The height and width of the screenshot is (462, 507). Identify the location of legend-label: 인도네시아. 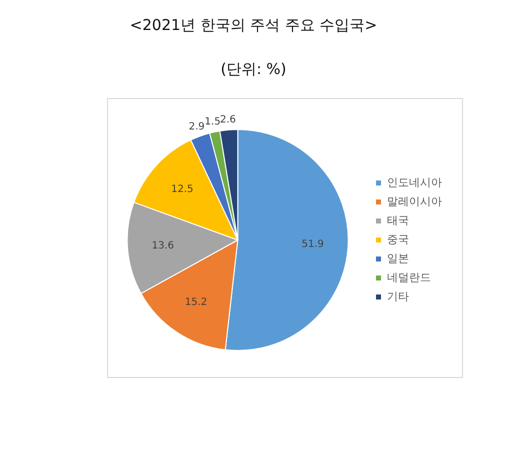
(414, 182).